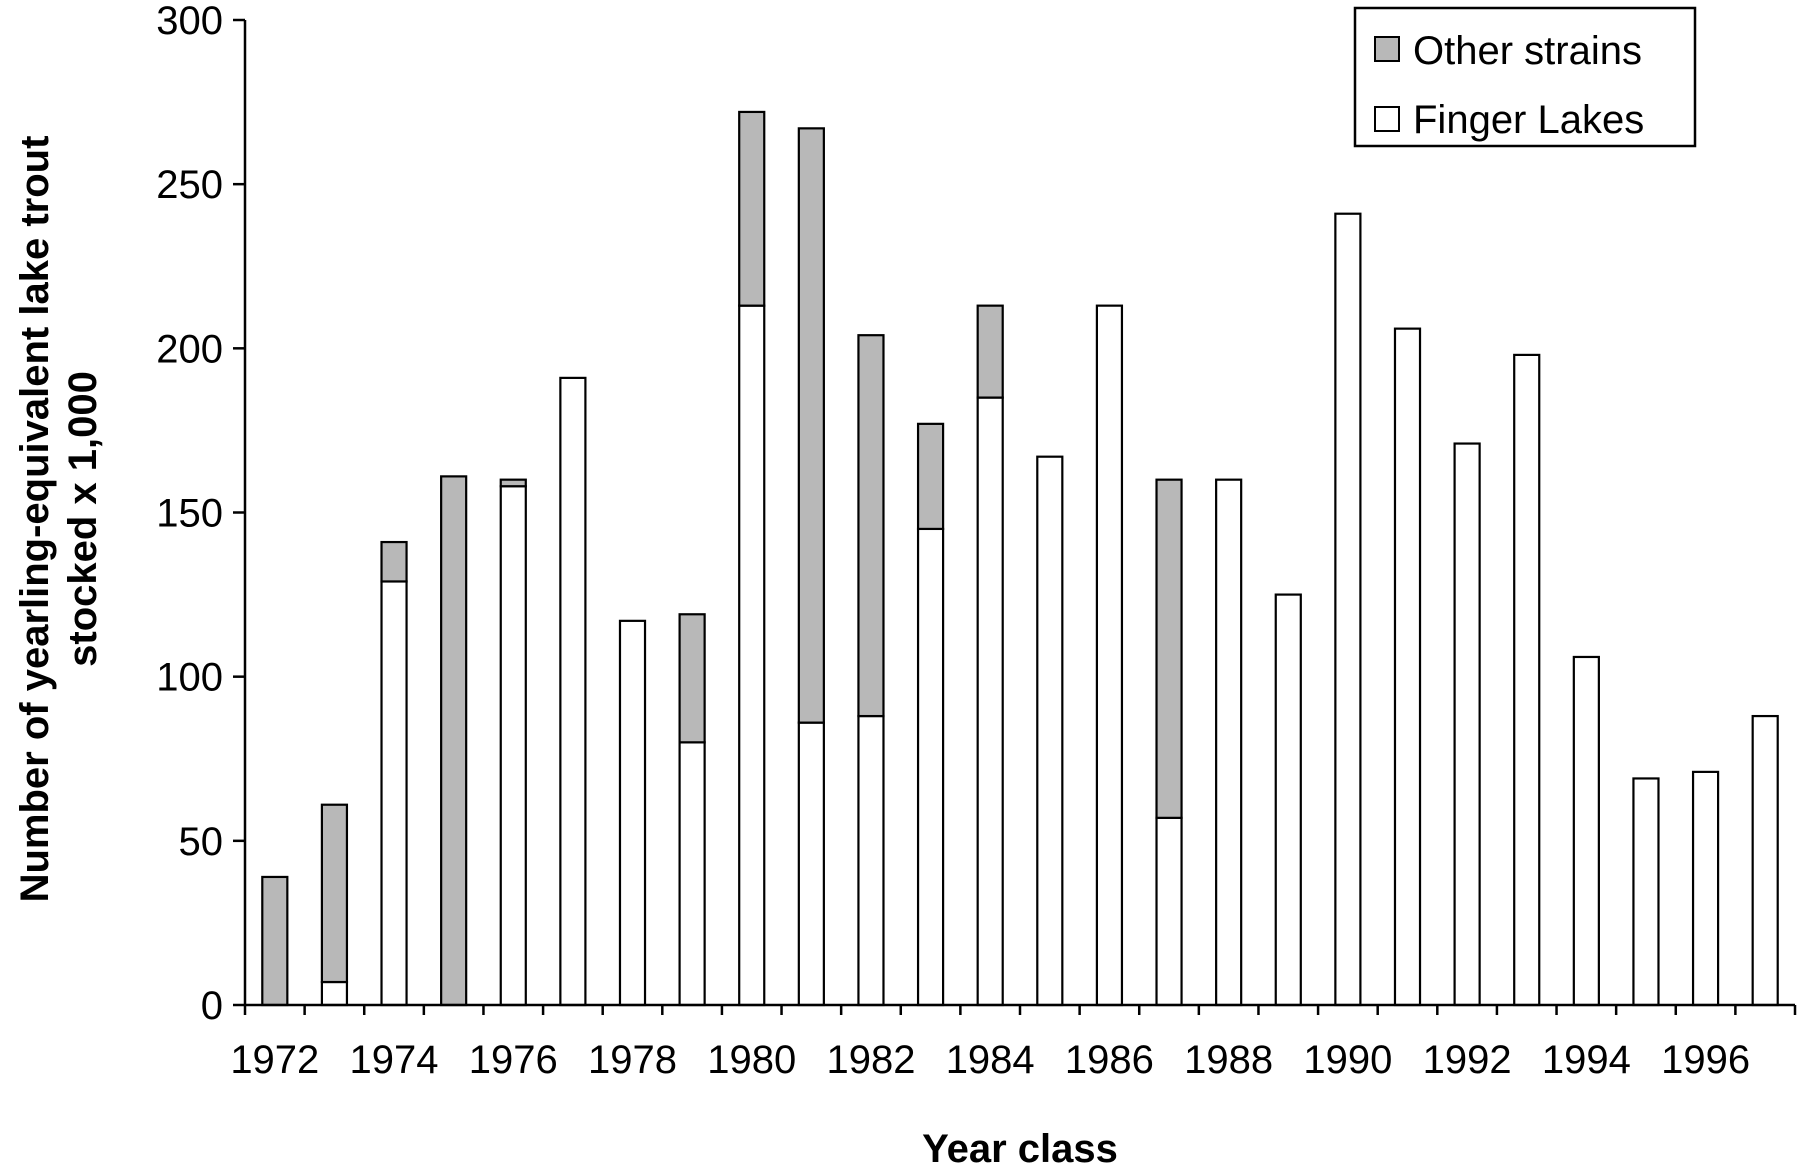 The image size is (1800, 1167). I want to click on x-tick-label: 1990, so click(1347, 1060).